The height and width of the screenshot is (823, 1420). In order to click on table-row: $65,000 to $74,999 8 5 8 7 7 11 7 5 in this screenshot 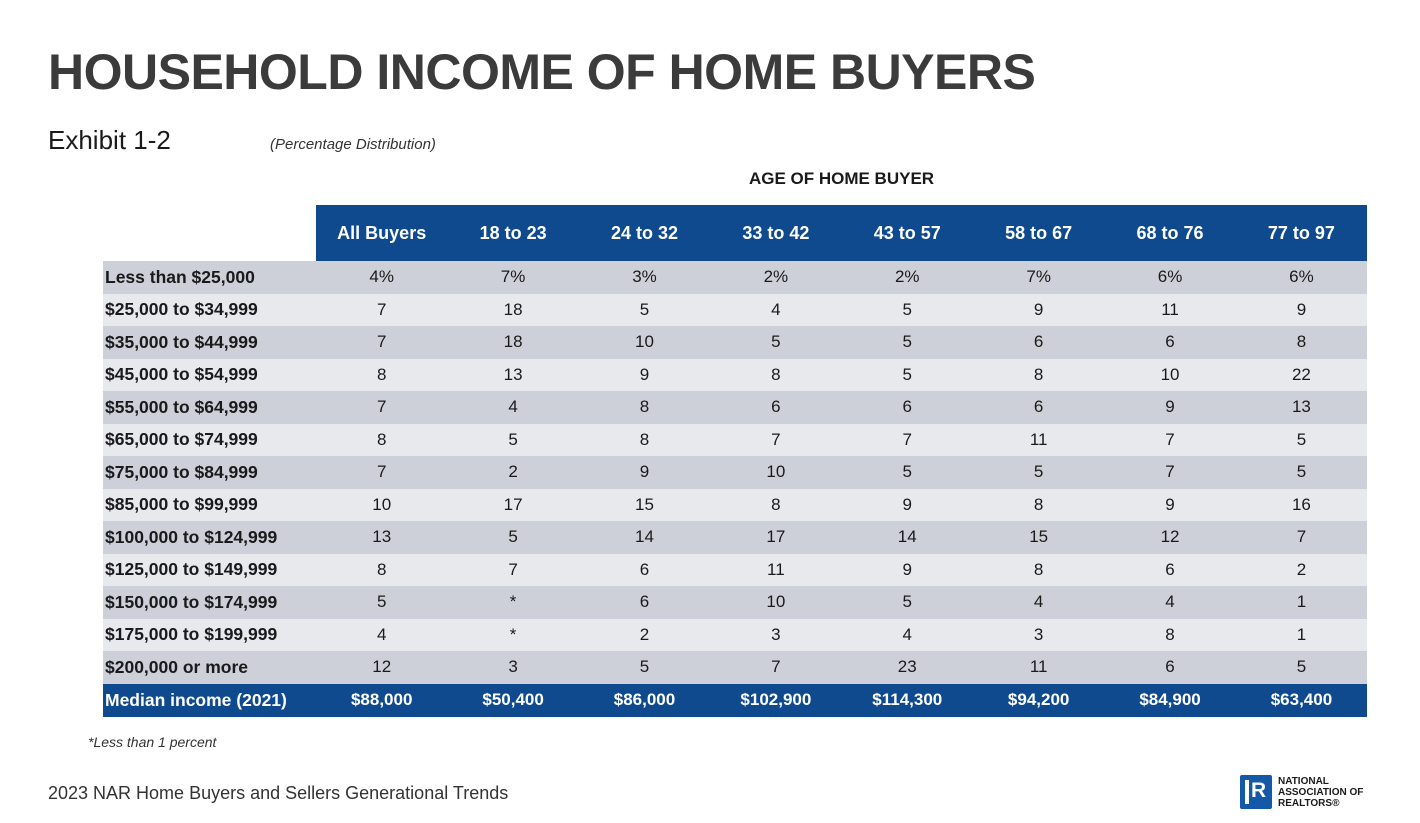, I will do `click(735, 439)`.